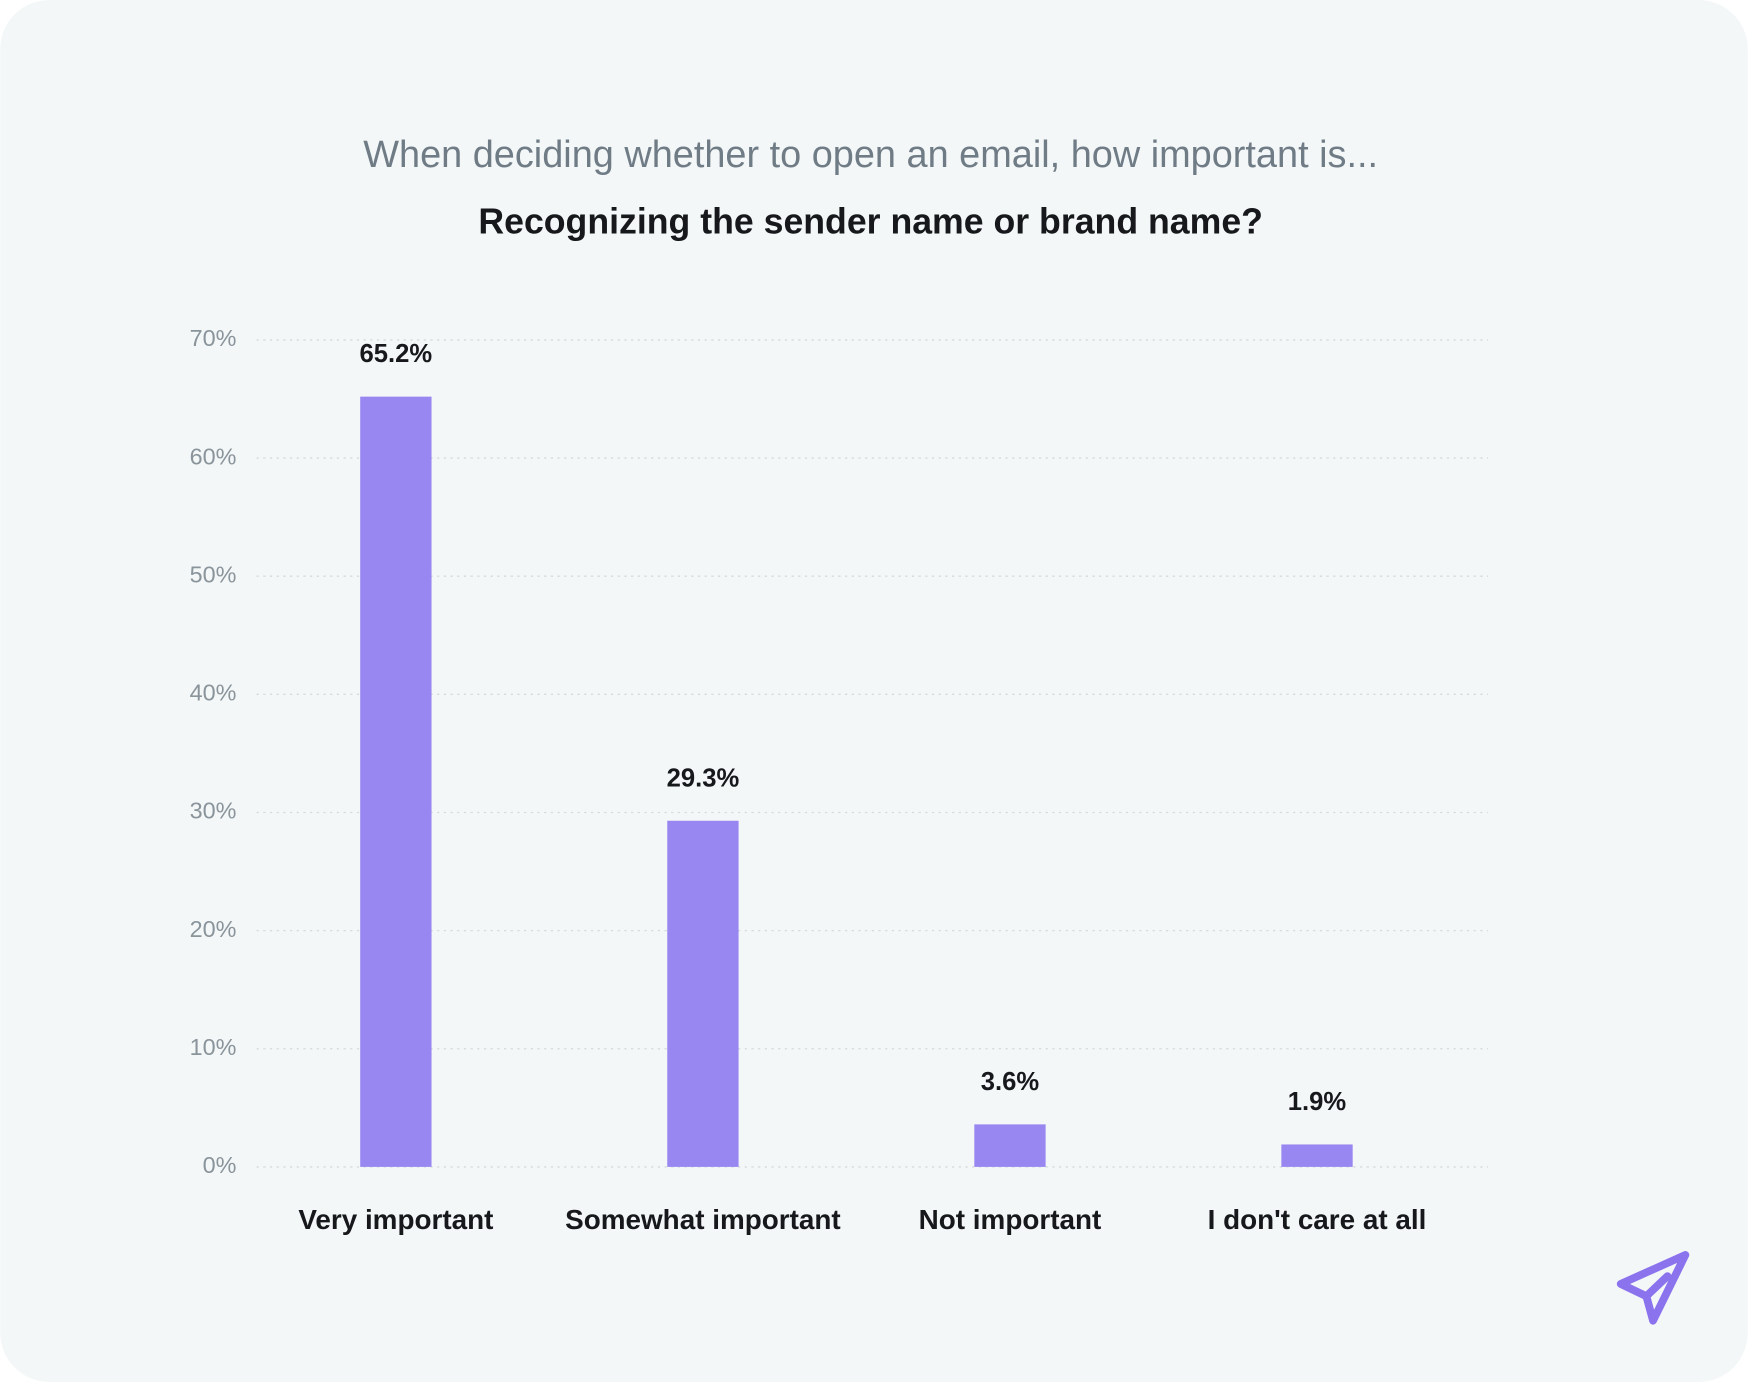 This screenshot has width=1748, height=1382. I want to click on y-tick-label: 0%, so click(220, 1165).